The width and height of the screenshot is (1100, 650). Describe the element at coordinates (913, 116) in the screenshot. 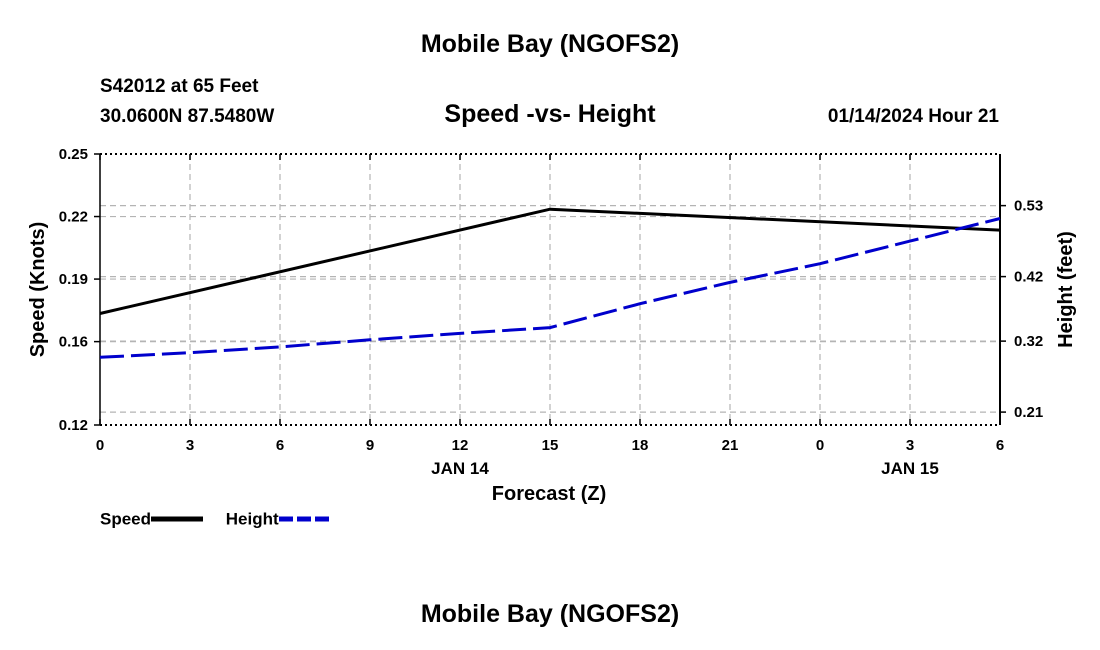

I see `datetime-label: 01/14/2024 Hour 21` at that location.